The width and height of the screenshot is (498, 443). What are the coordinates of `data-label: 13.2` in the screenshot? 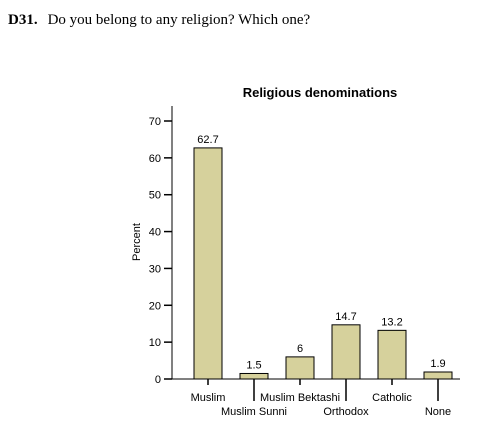 It's located at (391, 322).